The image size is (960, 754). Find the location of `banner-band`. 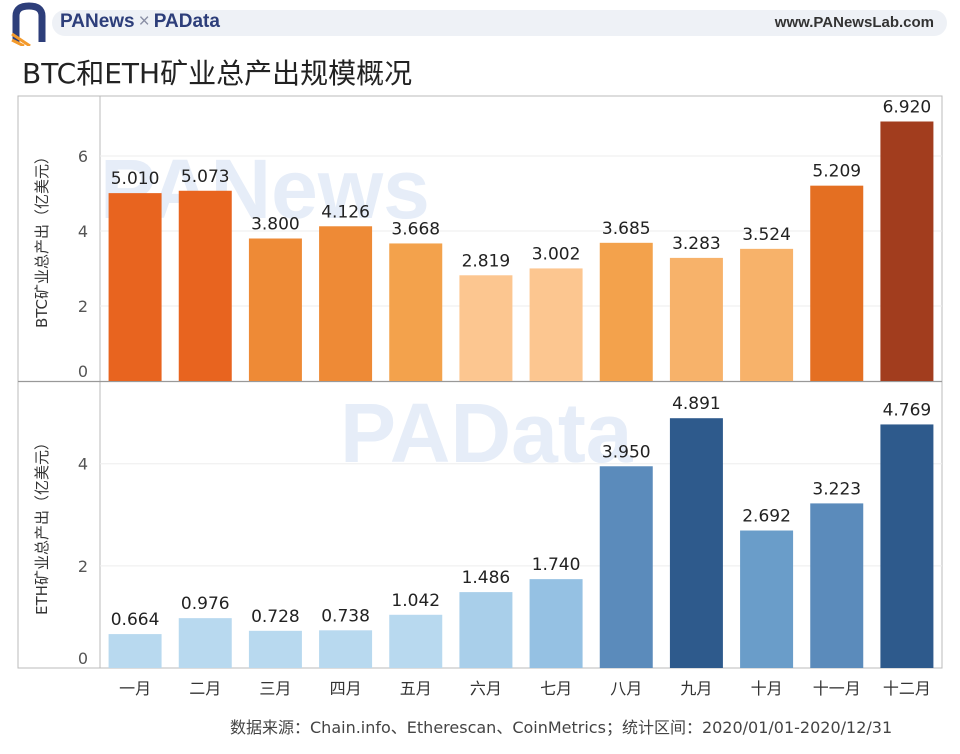

banner-band is located at coordinates (499, 23).